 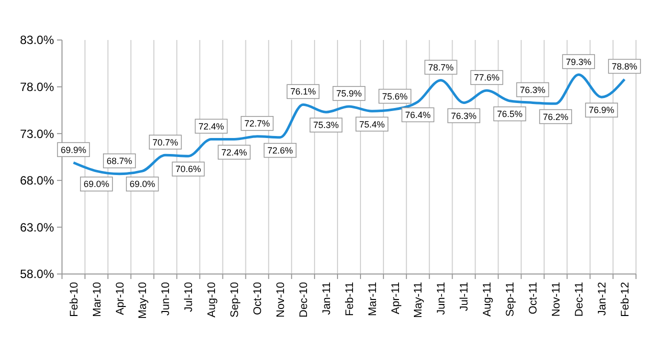 What do you see at coordinates (556, 299) in the screenshot?
I see `x-tick-label: Nov-11` at bounding box center [556, 299].